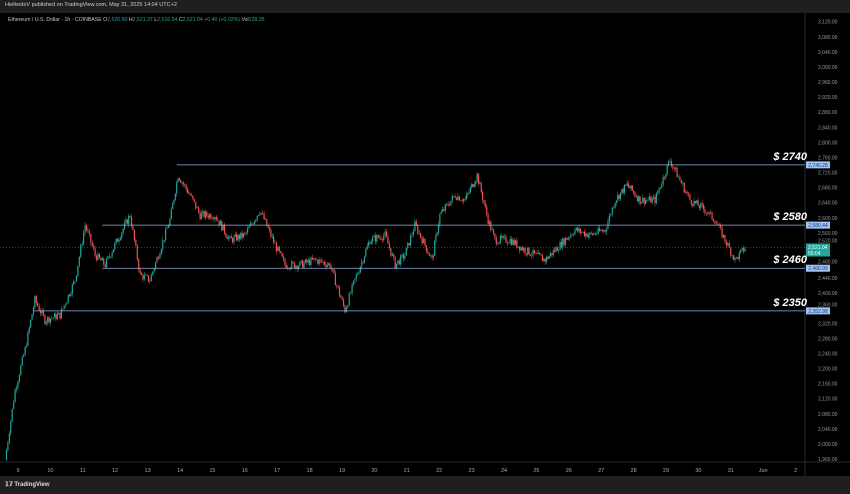 The height and width of the screenshot is (494, 850). Describe the element at coordinates (407, 471) in the screenshot. I see `time-tick-label: 21` at that location.